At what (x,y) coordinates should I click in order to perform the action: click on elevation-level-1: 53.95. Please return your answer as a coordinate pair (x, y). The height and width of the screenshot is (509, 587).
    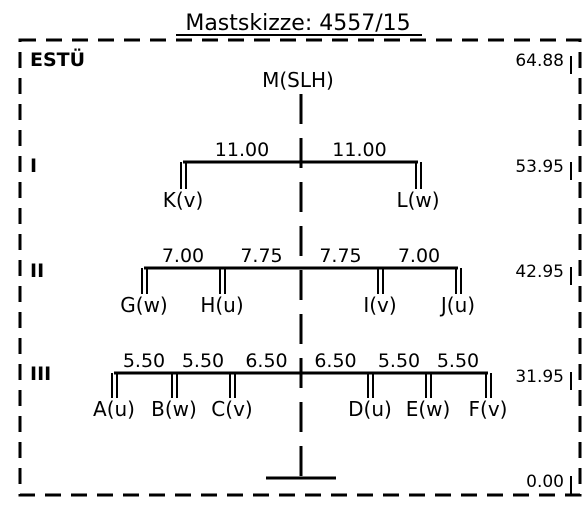
    Looking at the image, I should click on (539, 167).